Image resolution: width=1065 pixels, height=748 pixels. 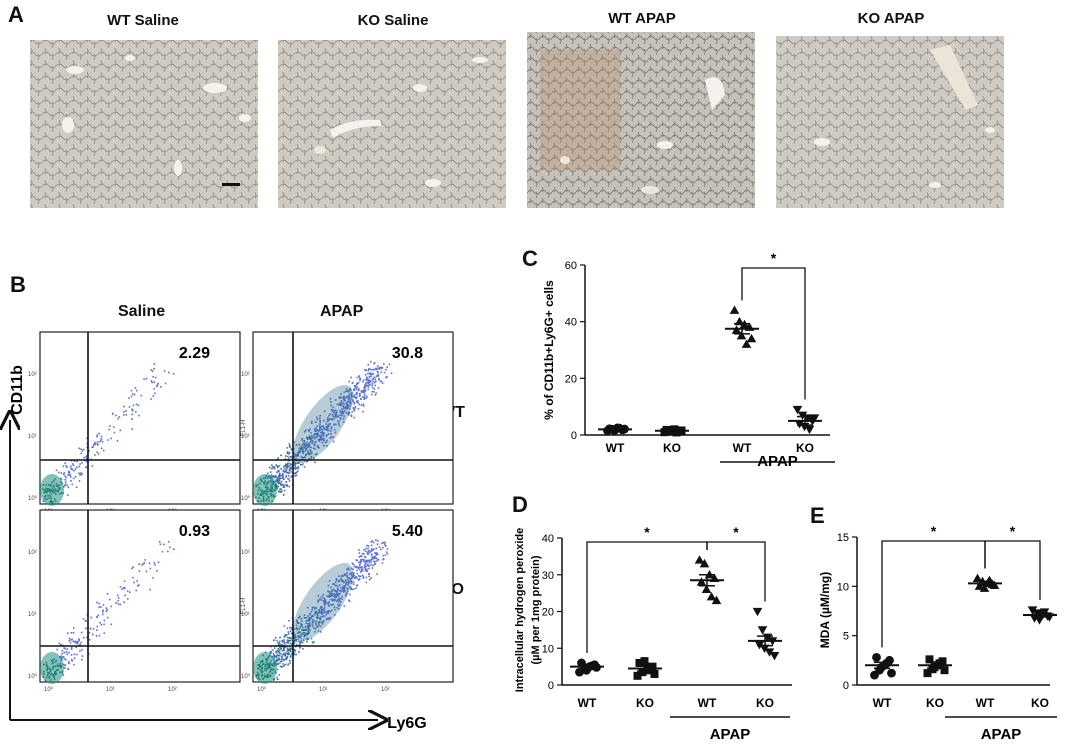 I want to click on panel-d-label: D, so click(x=520, y=504).